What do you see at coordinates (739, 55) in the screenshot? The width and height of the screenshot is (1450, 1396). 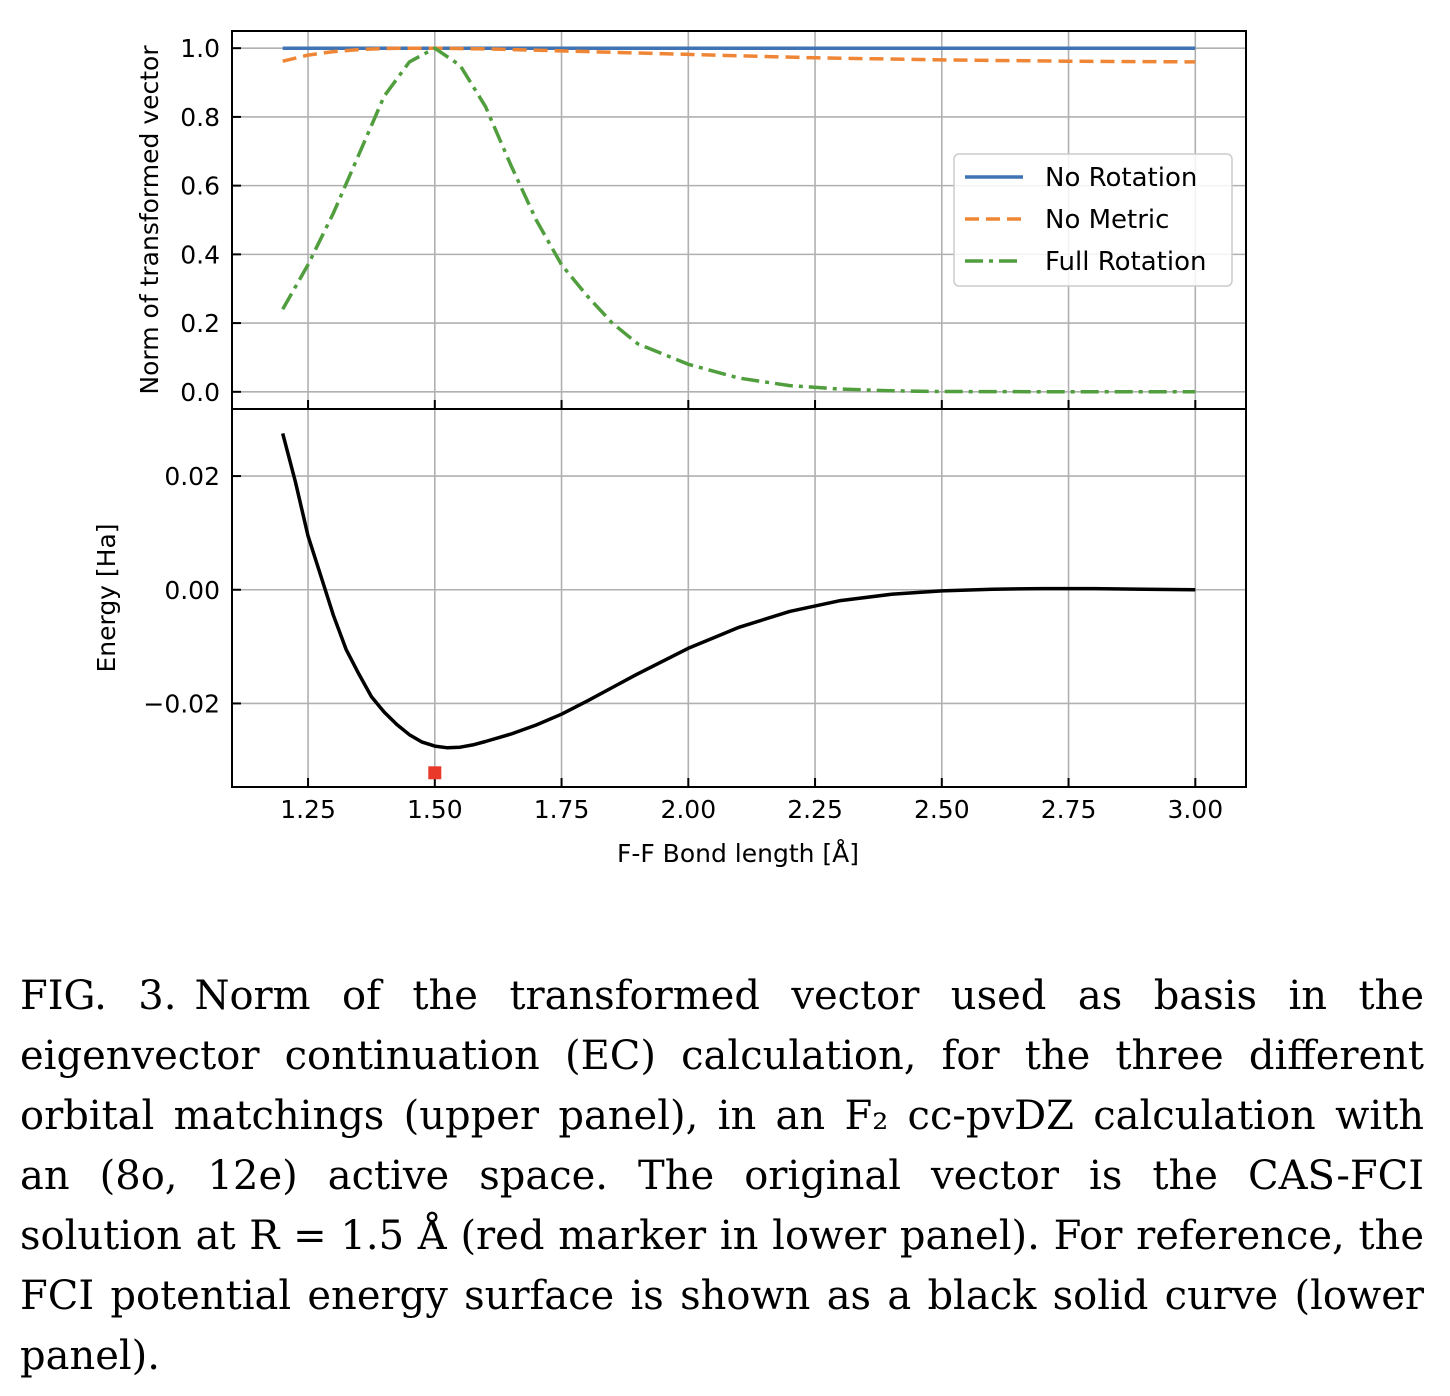 I see `upper-series-line-no-metric` at bounding box center [739, 55].